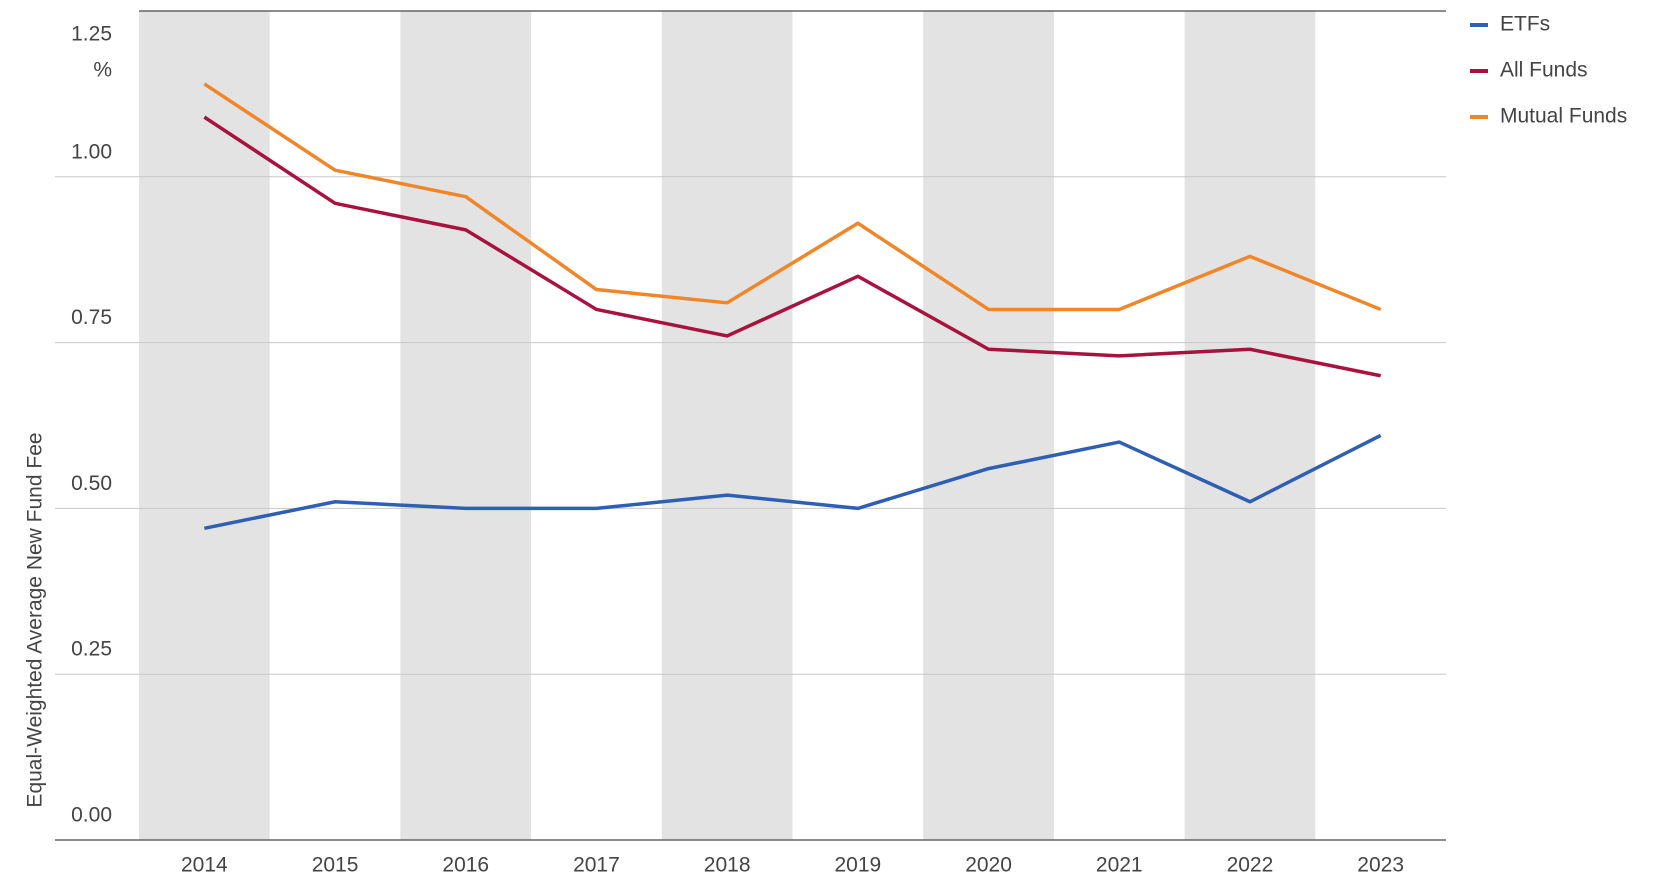 The height and width of the screenshot is (880, 1668). Describe the element at coordinates (1544, 70) in the screenshot. I see `legend-label: All Funds` at that location.